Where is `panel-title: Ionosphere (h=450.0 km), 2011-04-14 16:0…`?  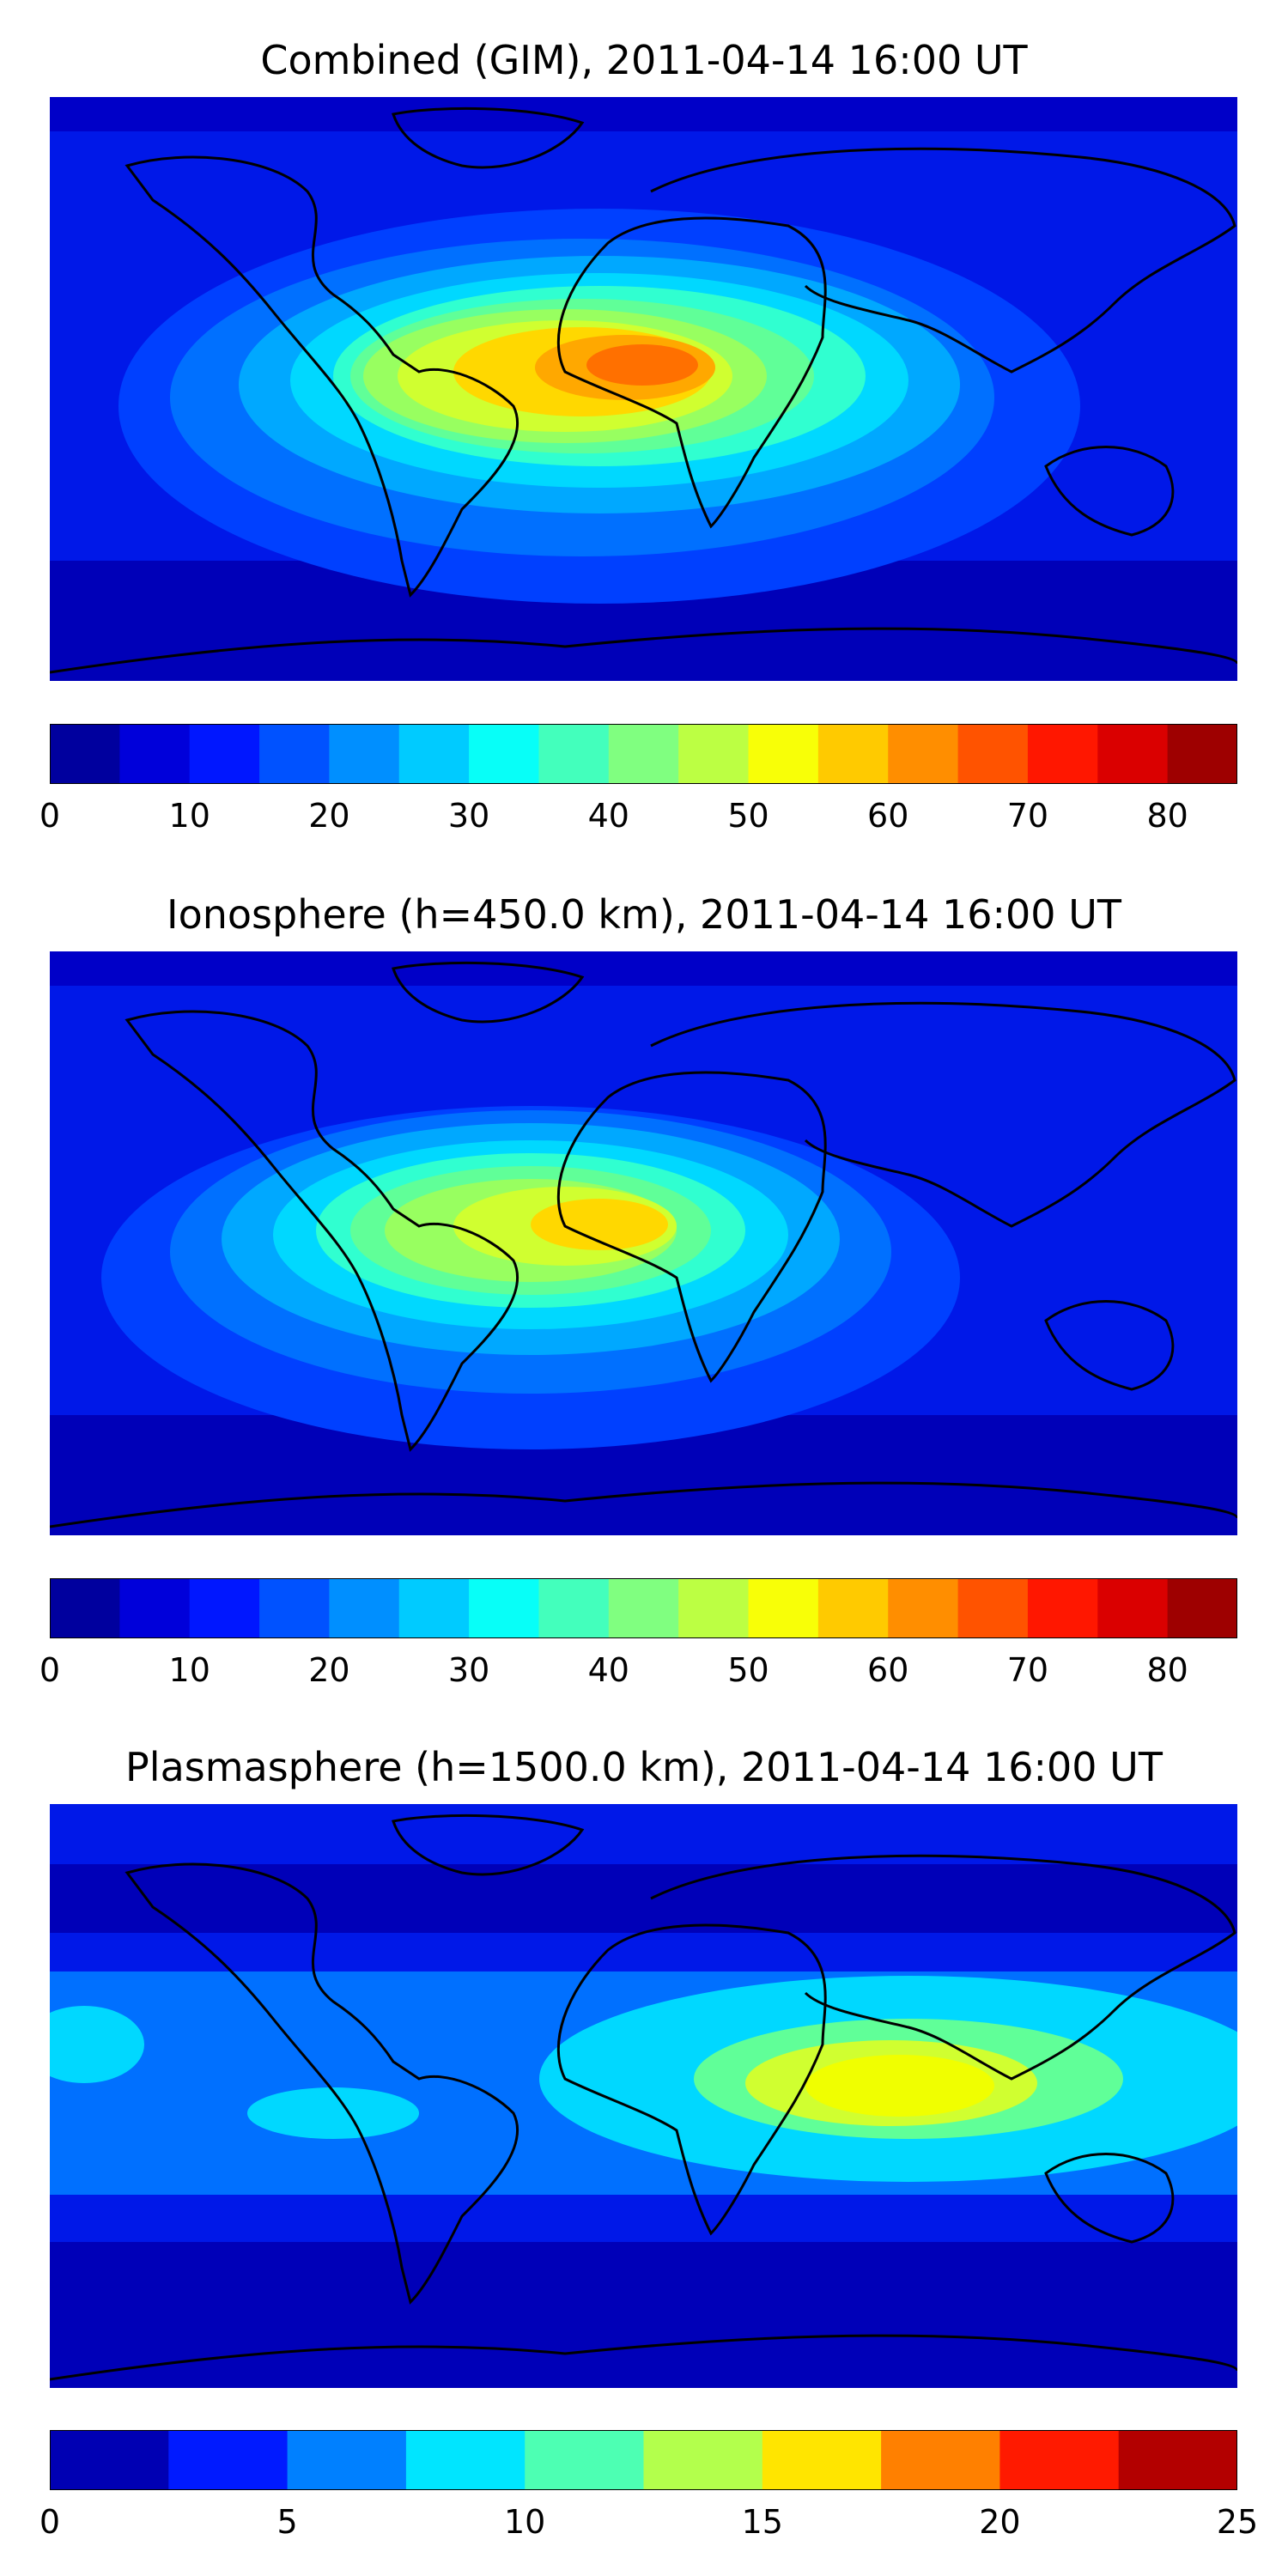 panel-title: Ionosphere (h=450.0 km), 2011-04-14 16:0… is located at coordinates (644, 914).